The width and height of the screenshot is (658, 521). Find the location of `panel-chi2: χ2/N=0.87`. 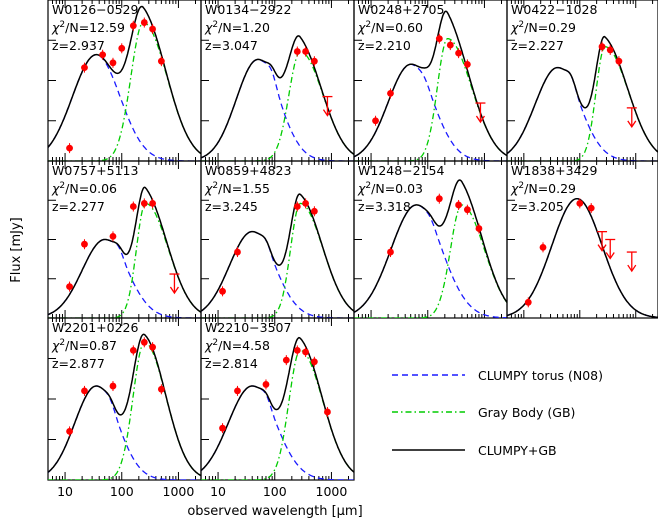

panel-chi2: χ2/N=0.87 is located at coordinates (84, 345).